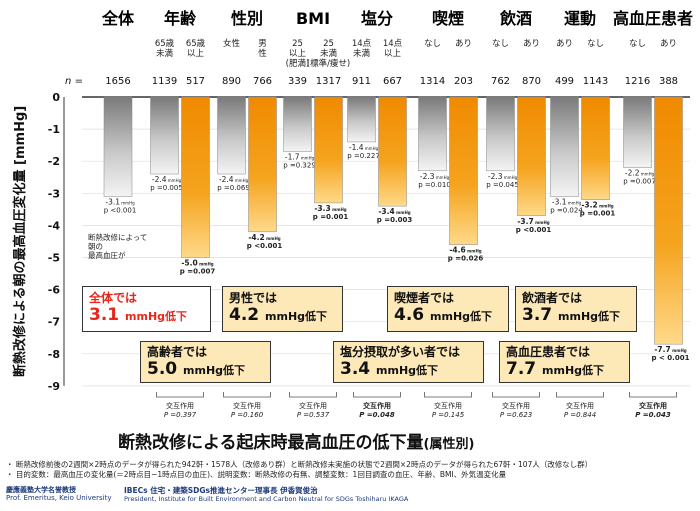  I want to click on bar-value-label: -2.2 mmHg, so click(640, 173).